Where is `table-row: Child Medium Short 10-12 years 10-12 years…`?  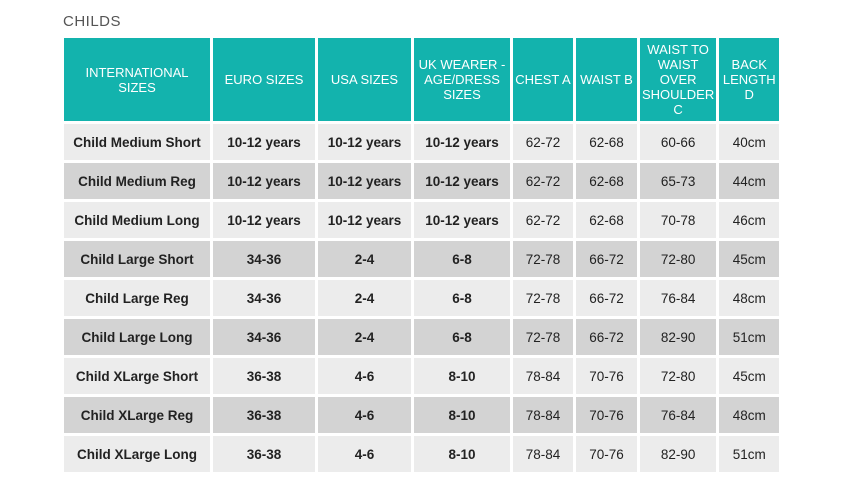 table-row: Child Medium Short 10-12 years 10-12 years… is located at coordinates (422, 142).